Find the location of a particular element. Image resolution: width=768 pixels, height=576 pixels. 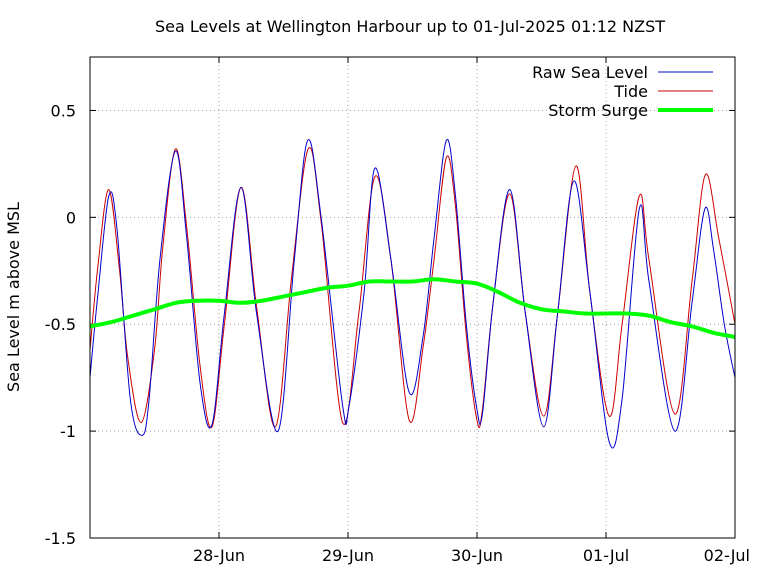

x-tick-label: 29-Jun is located at coordinates (348, 555).